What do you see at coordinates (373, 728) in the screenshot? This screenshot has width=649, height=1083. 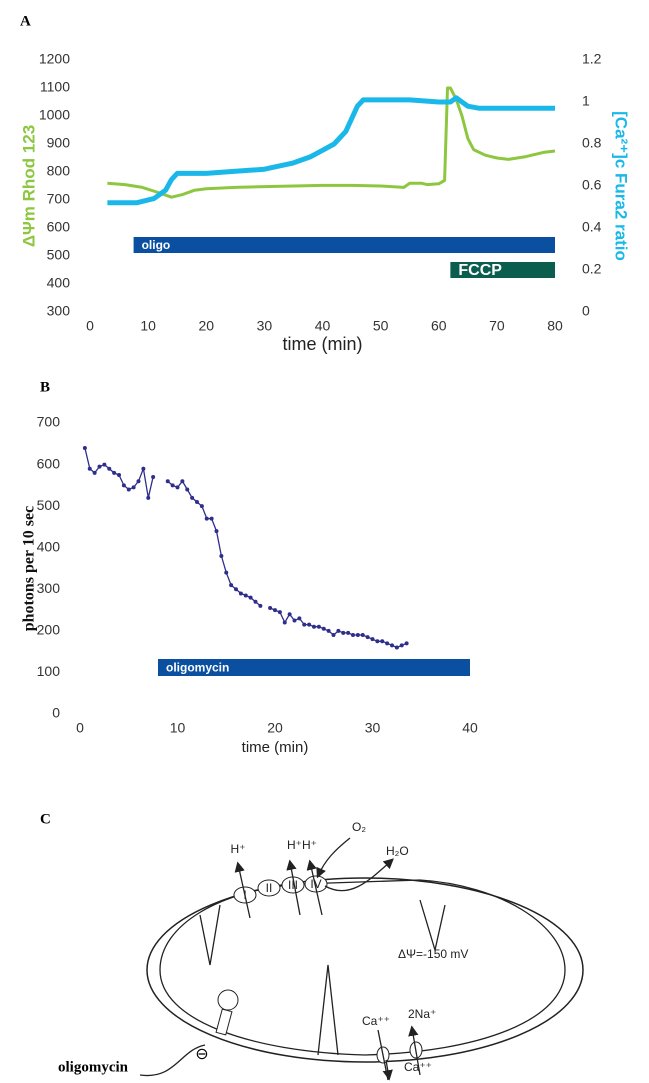 I see `x-tick-label: 30` at bounding box center [373, 728].